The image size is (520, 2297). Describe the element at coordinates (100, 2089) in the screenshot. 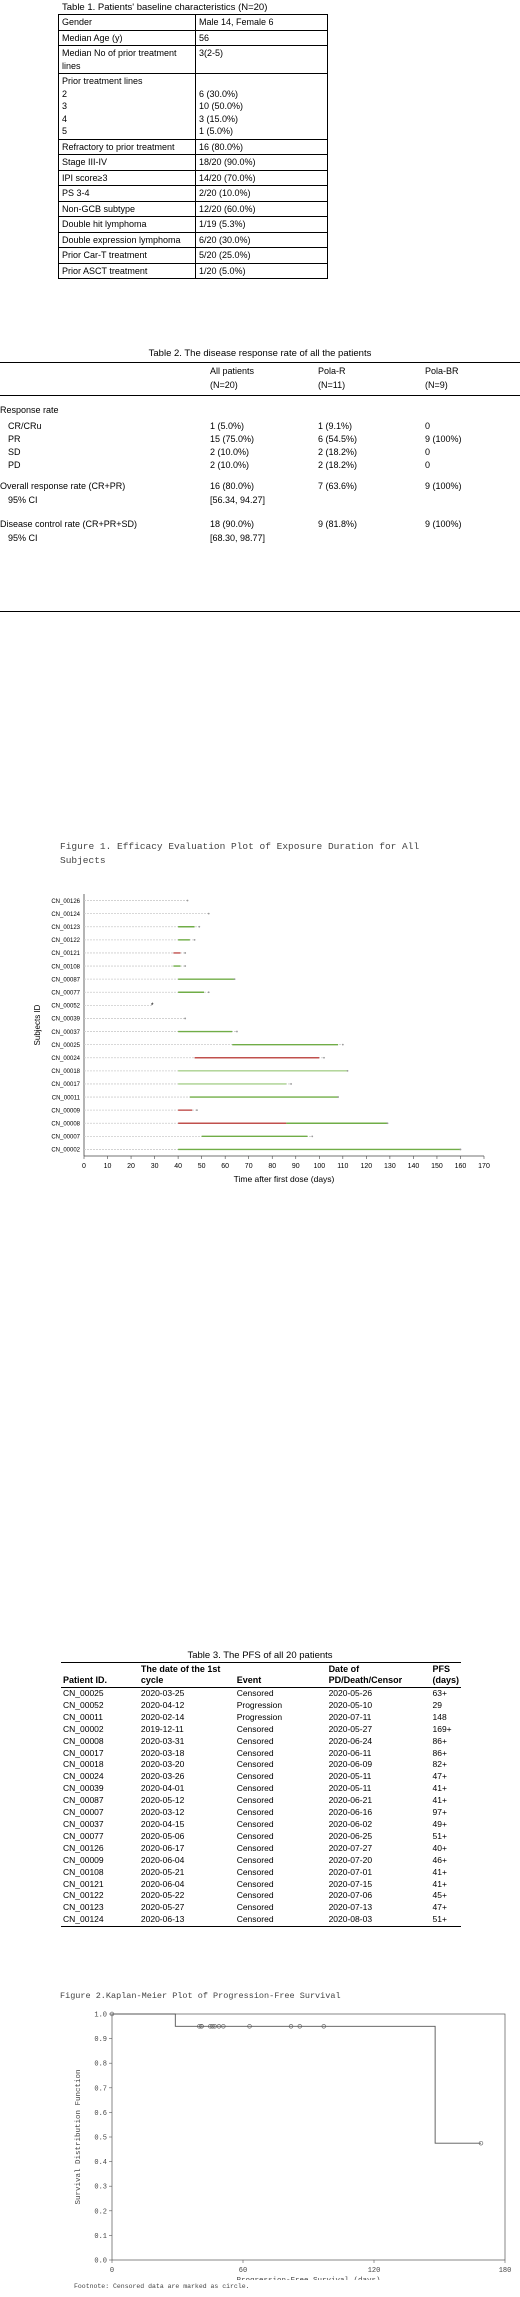

I see `y-tick-label: 0.7` at that location.